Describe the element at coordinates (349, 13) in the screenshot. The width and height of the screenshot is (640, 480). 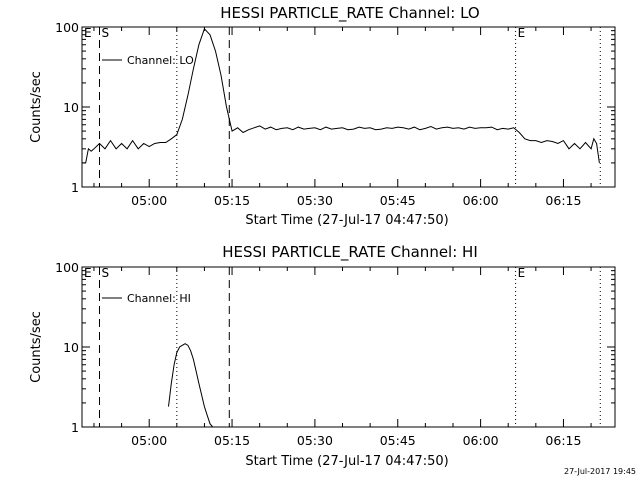
I see `lo-chart-title: HESSI PARTICLE_RATE Channel: LO` at that location.